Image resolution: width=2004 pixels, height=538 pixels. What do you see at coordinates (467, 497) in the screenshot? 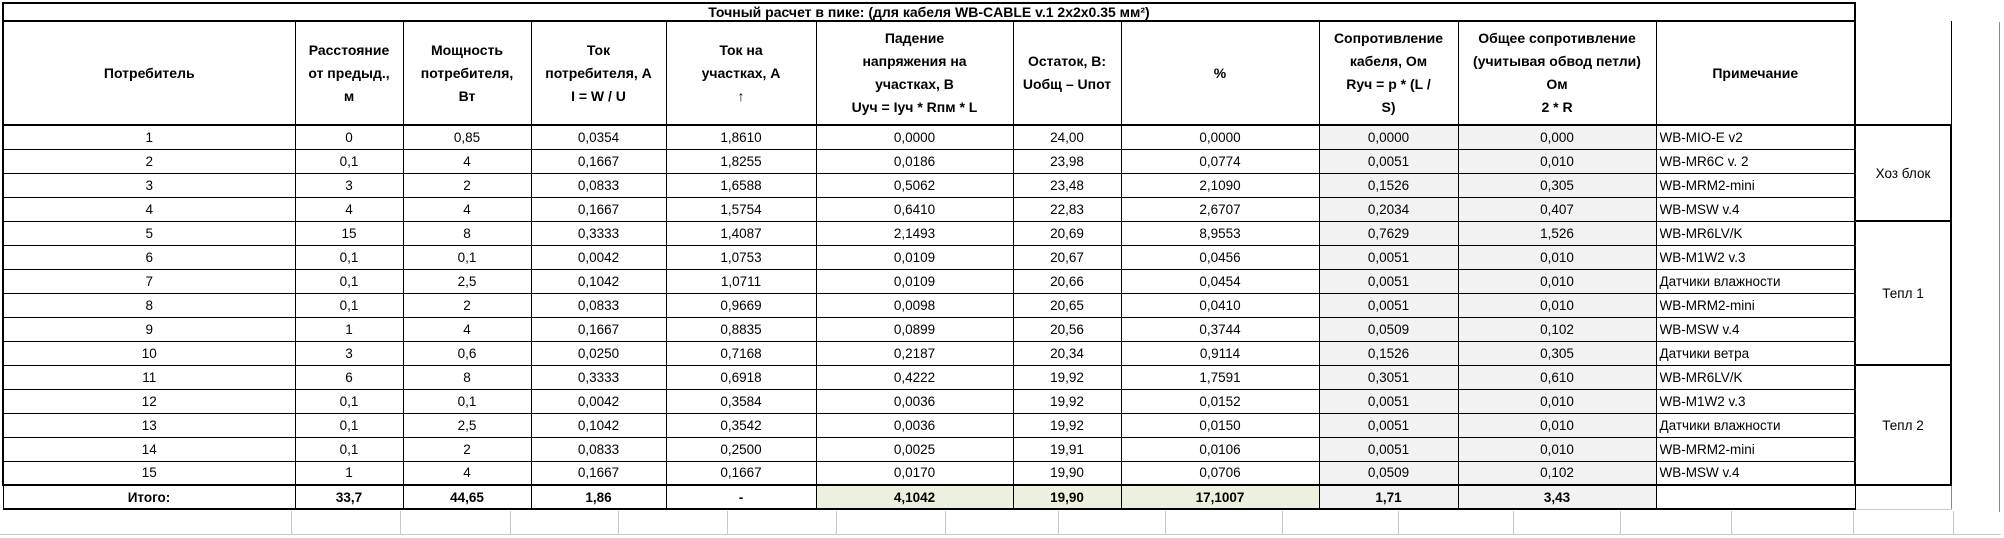
I see `cell-total-power: 44,65` at bounding box center [467, 497].